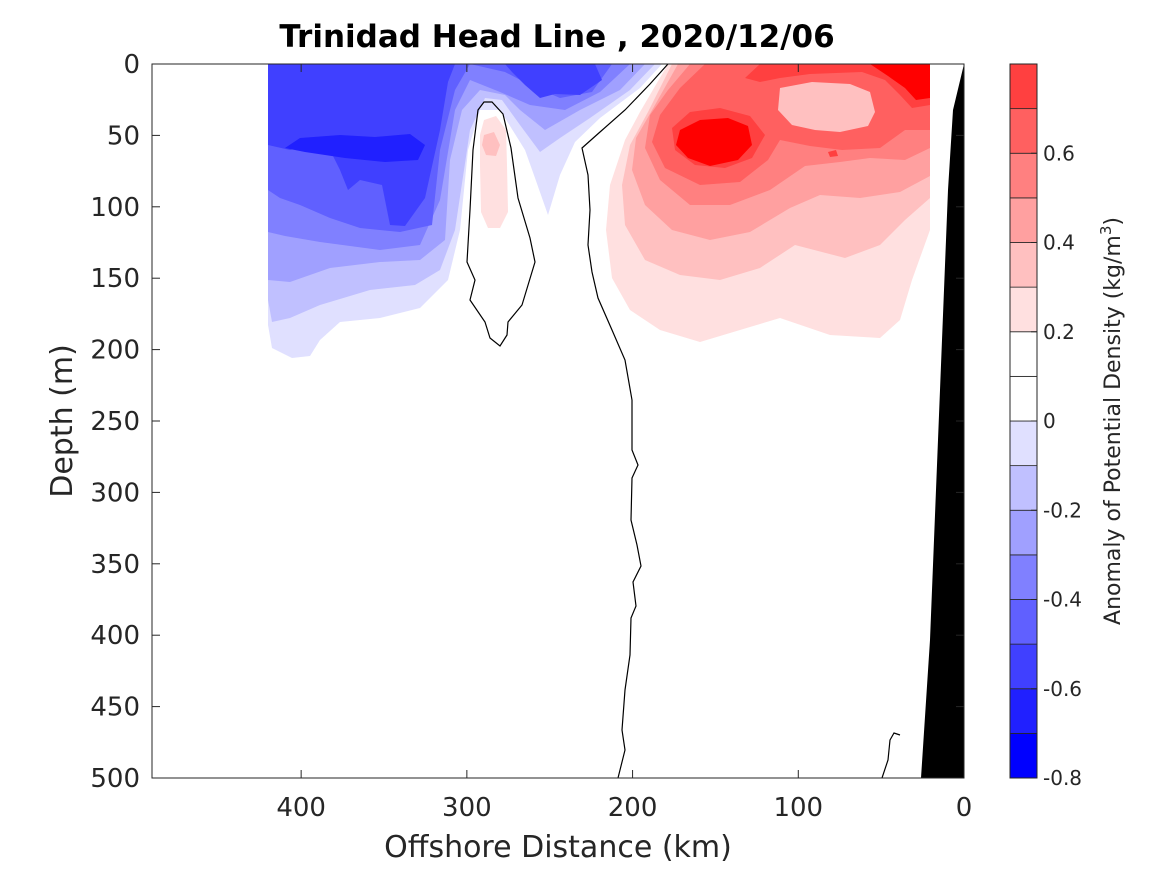  What do you see at coordinates (942, 421) in the screenshot?
I see `bathymetry-slope` at bounding box center [942, 421].